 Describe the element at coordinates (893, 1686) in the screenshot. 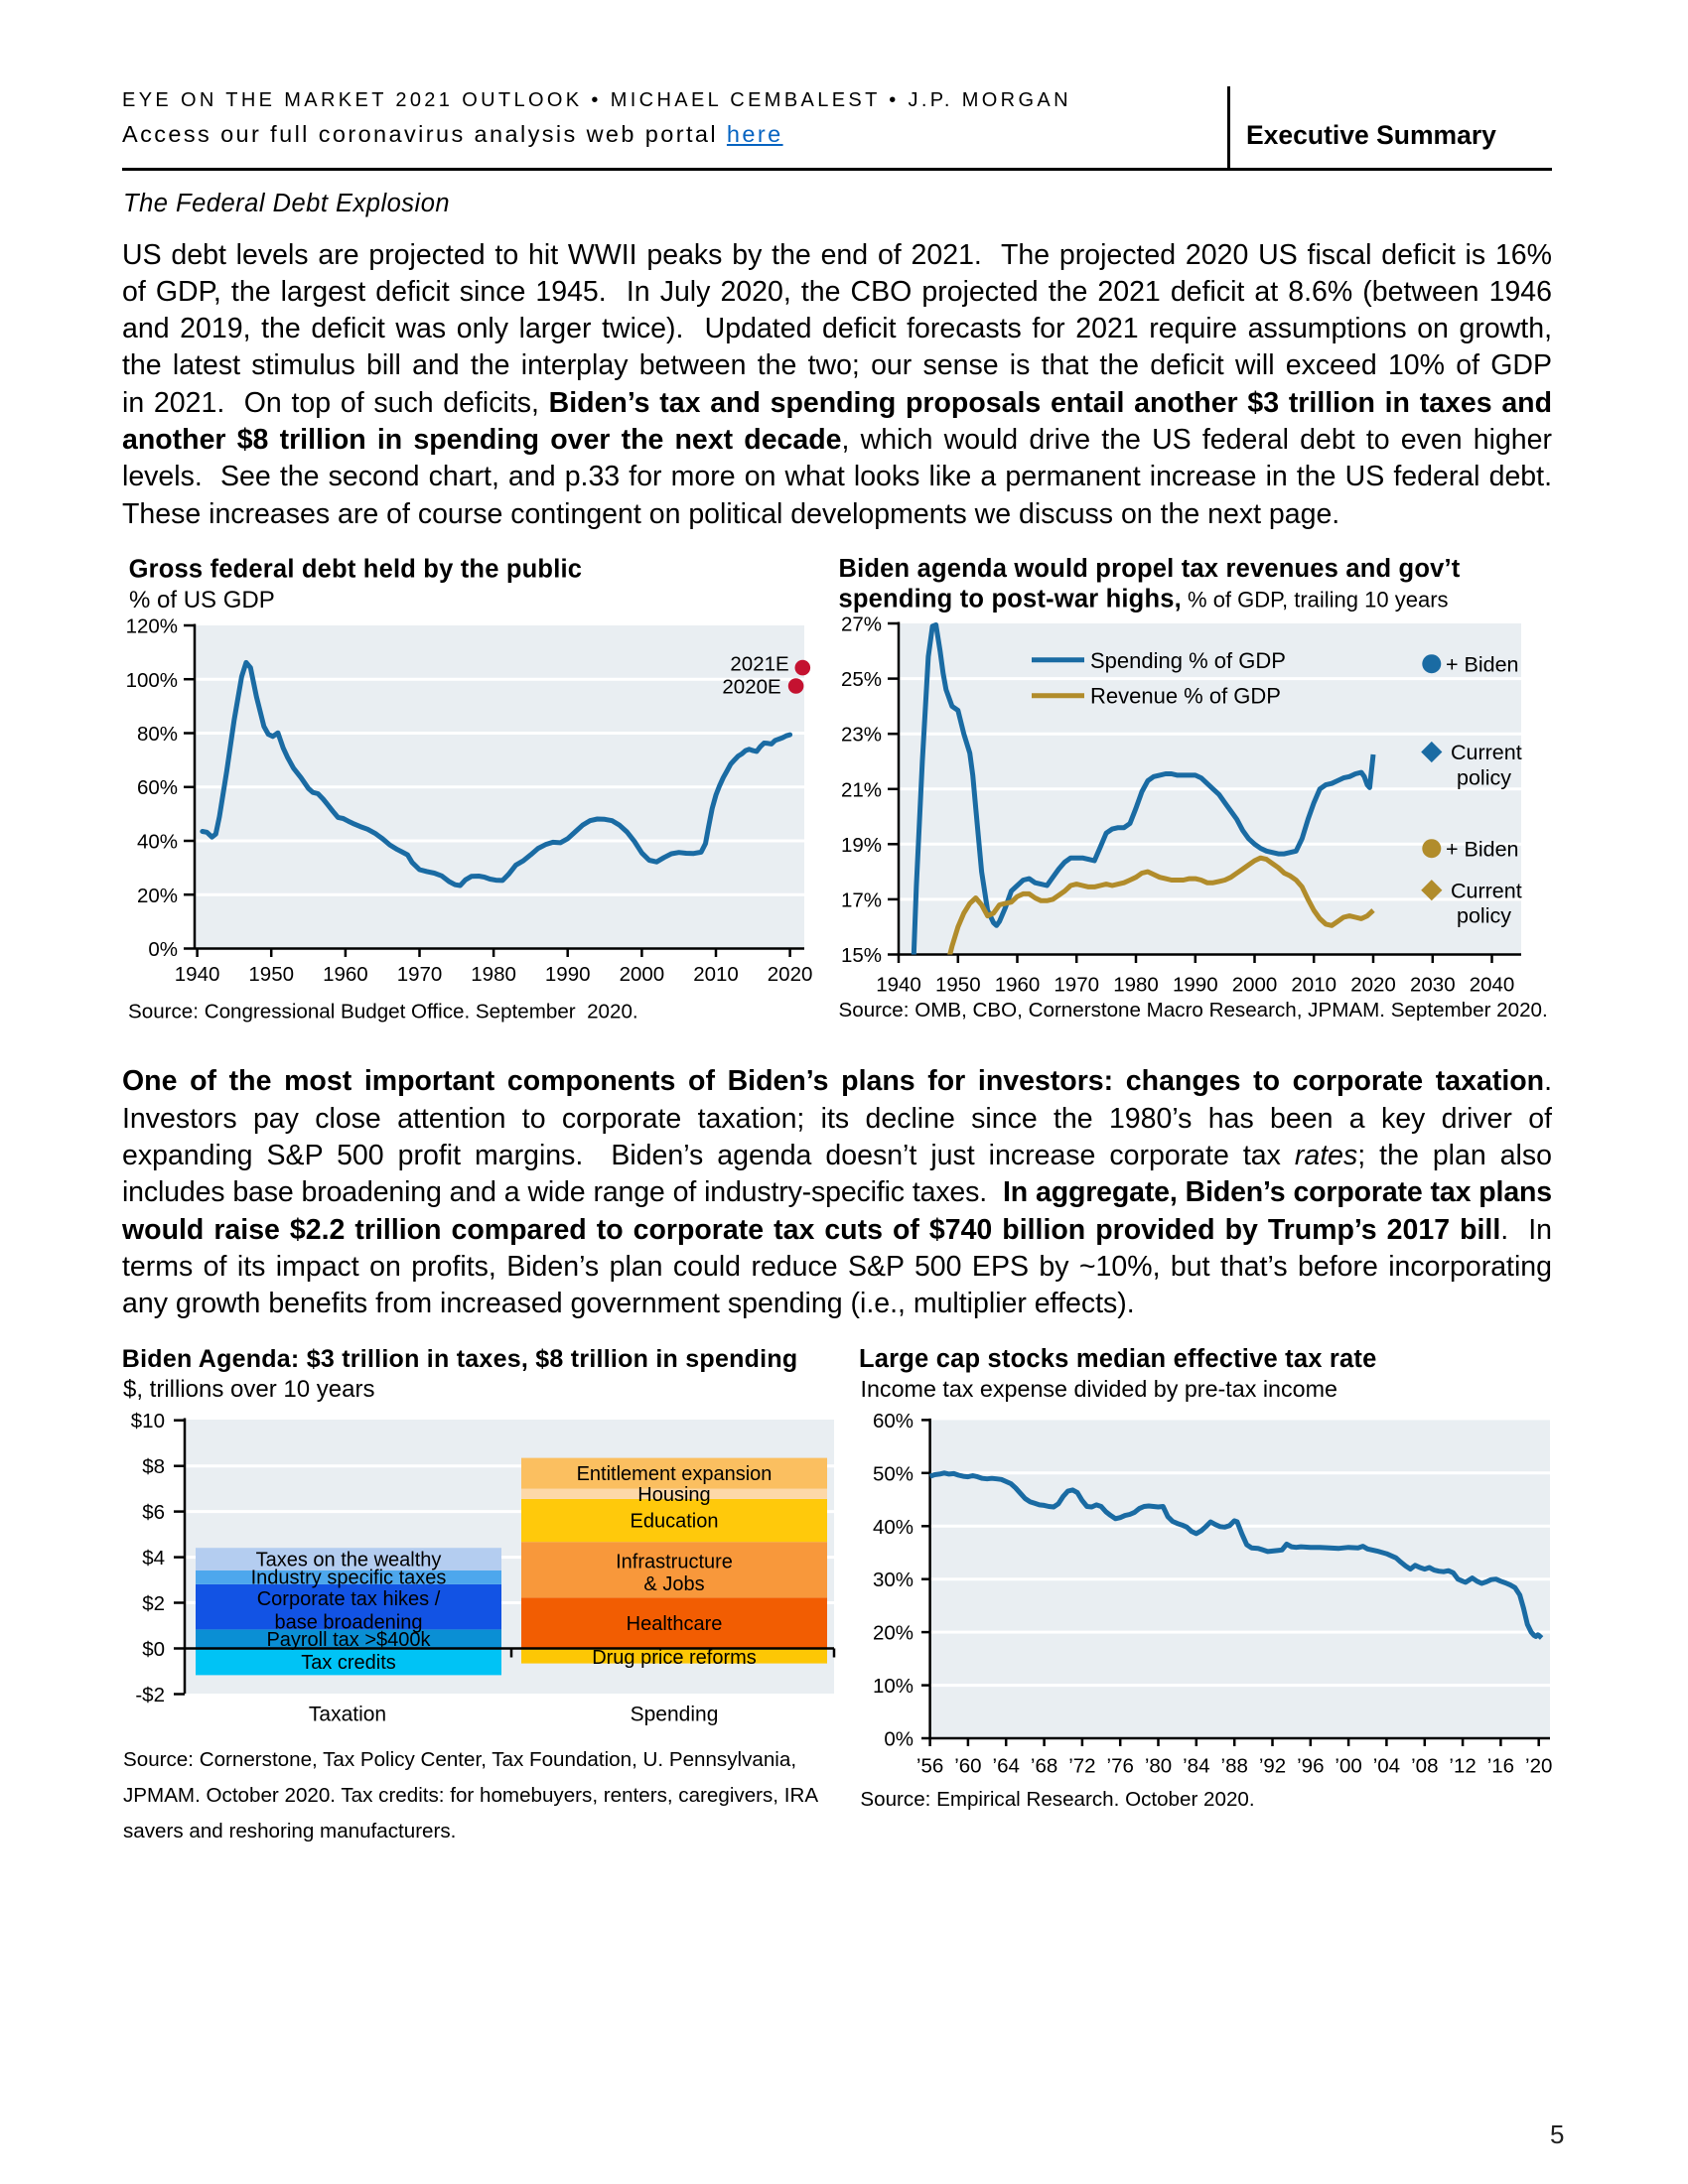

I see `svg-text: 10%` at that location.